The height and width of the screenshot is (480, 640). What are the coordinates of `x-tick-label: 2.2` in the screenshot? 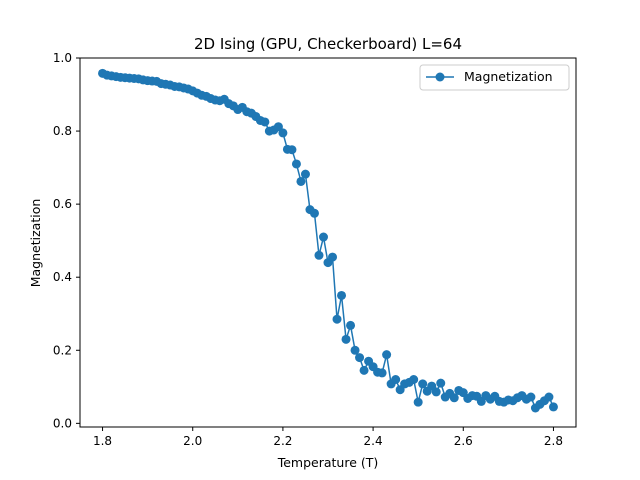 It's located at (282, 441).